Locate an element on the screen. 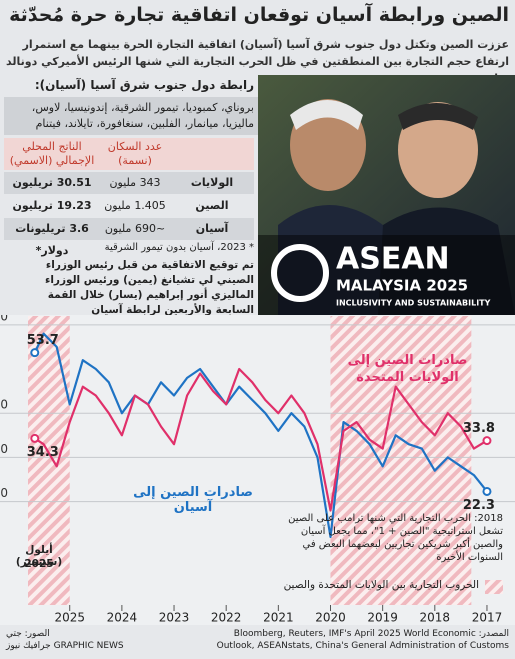 The image size is (515, 659). x-tick-label: 2022 is located at coordinates (226, 618).